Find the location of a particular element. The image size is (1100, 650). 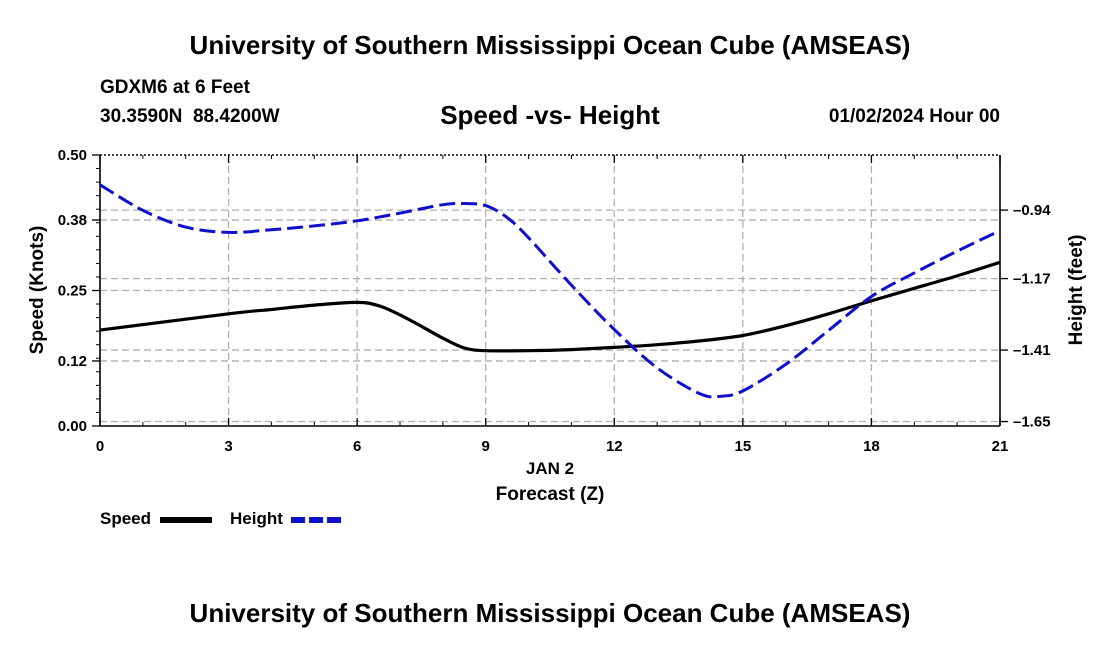

x-tick-label: 6 is located at coordinates (357, 446).